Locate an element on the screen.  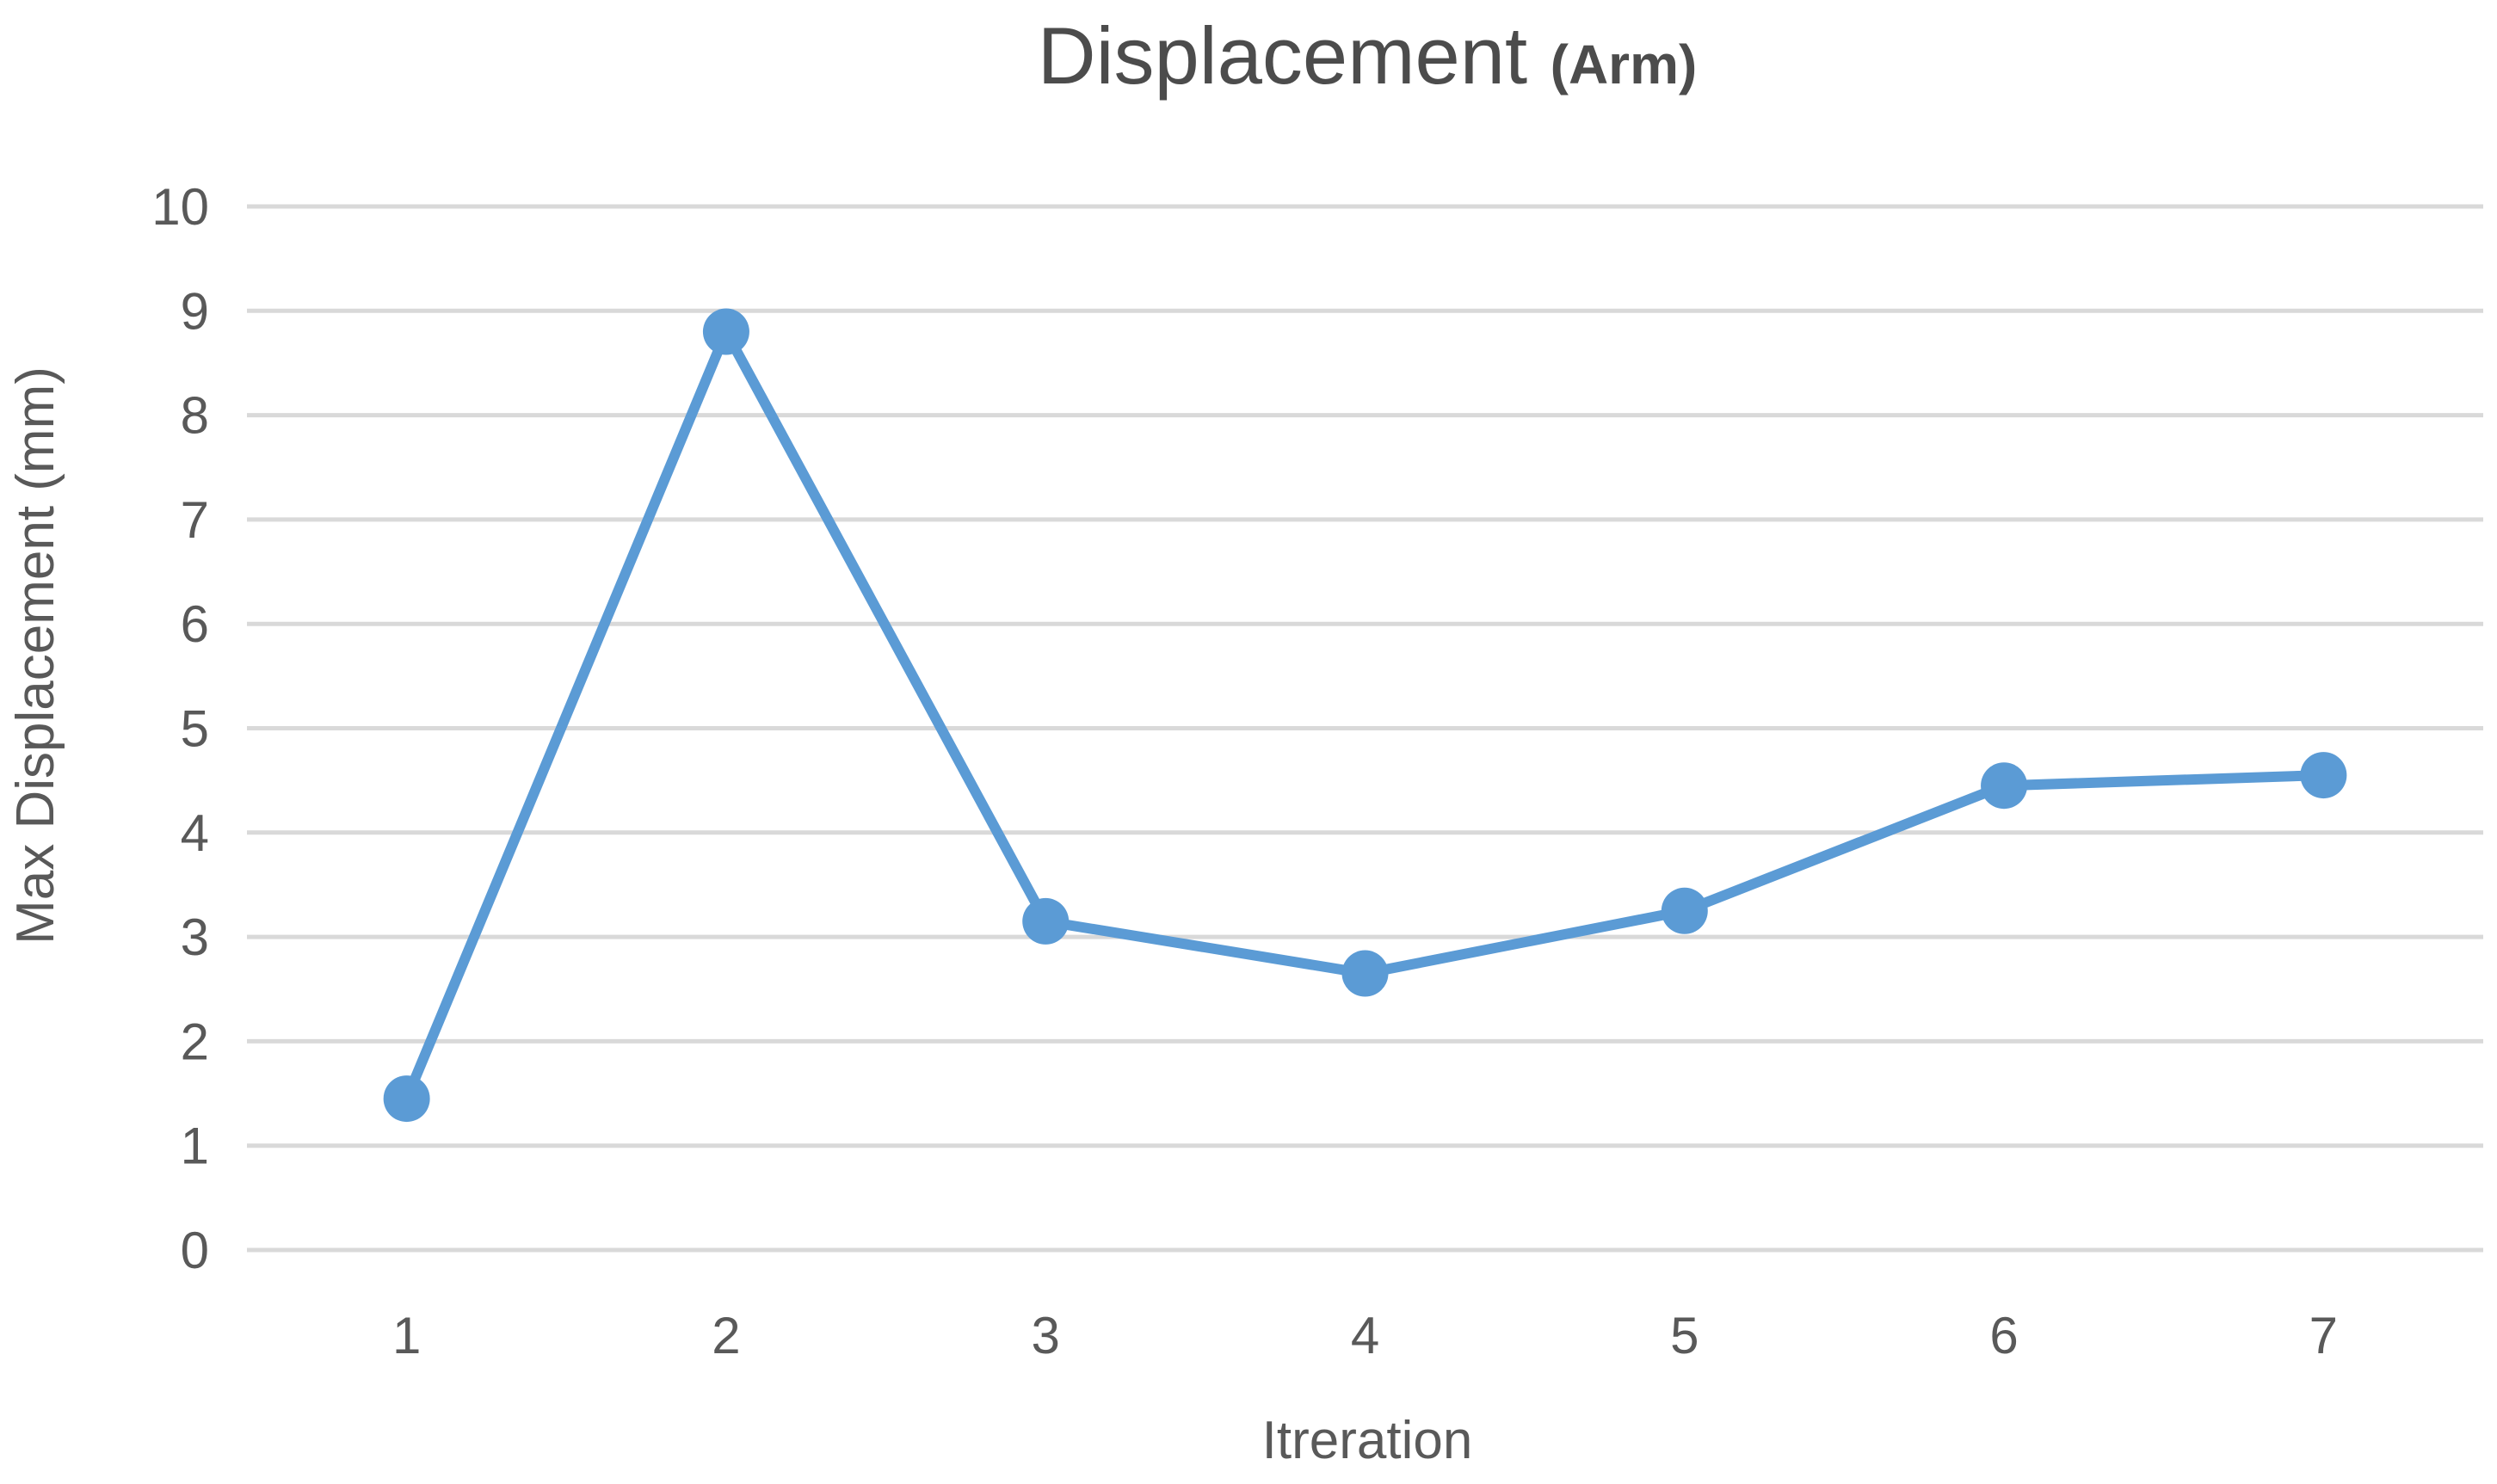
y-tick-label: 6 is located at coordinates (195, 624).